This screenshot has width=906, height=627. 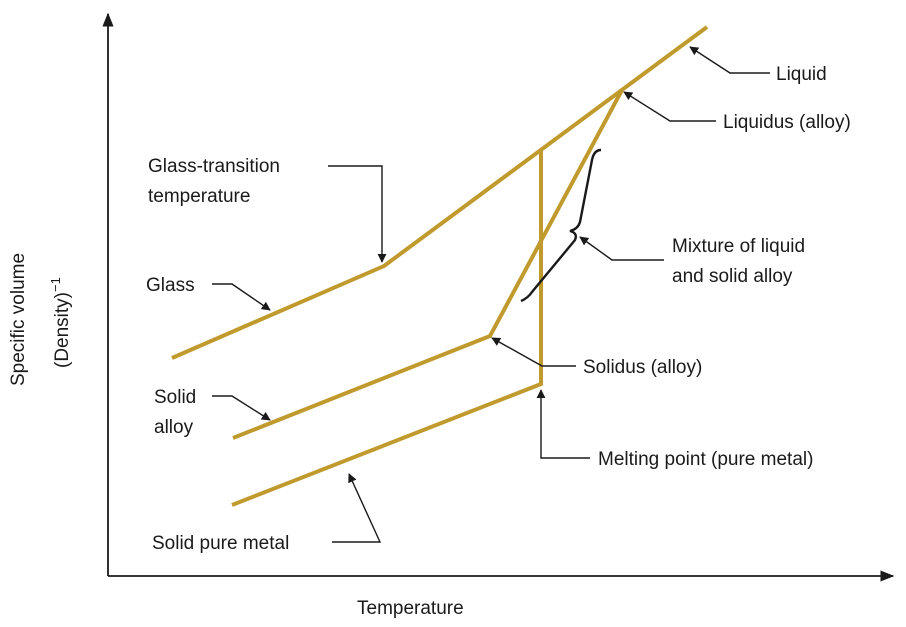 I want to click on label-liquidus: Liquidus (alloy), so click(x=787, y=122).